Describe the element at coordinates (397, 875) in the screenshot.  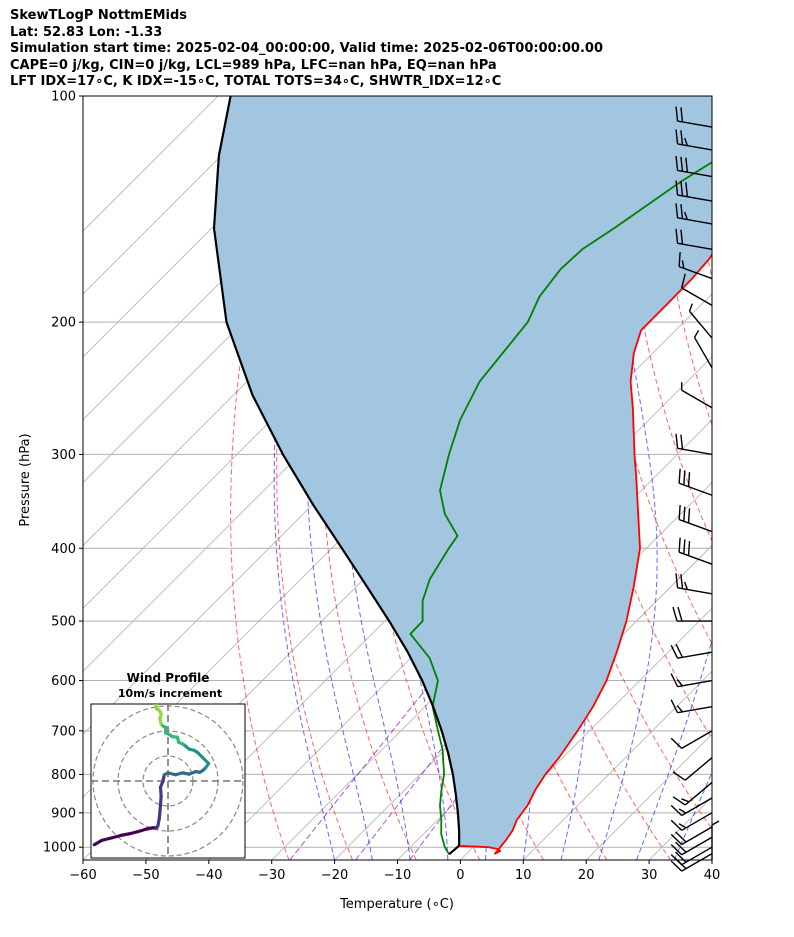
I see `x-tick-label: −10` at that location.